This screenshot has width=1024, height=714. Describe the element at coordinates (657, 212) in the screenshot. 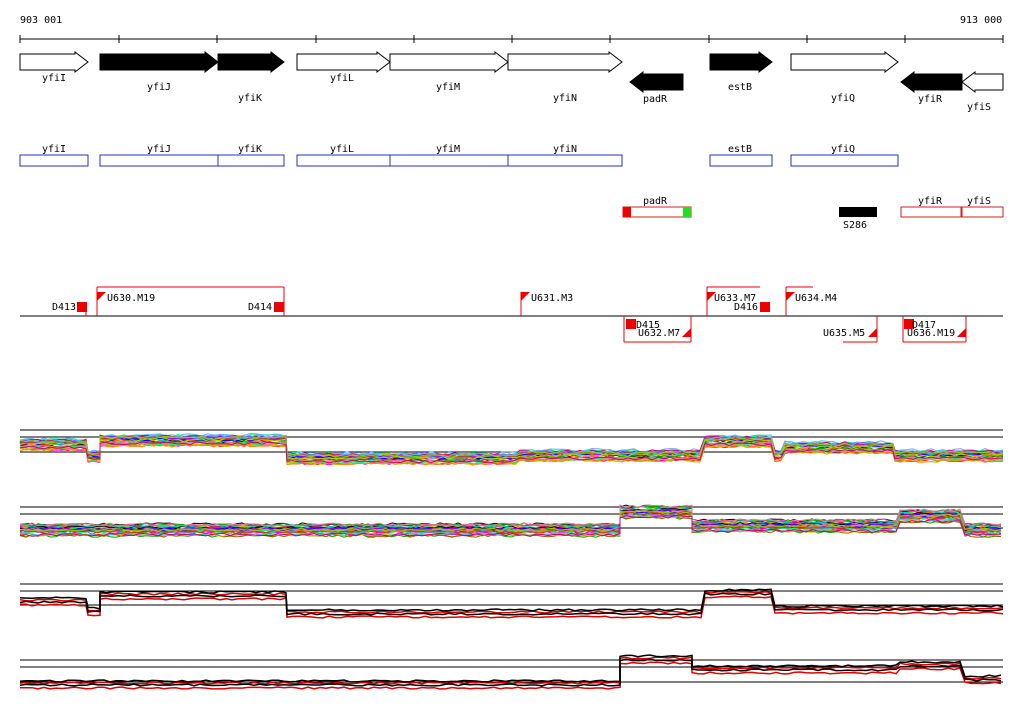

I see `rna-box-padR` at that location.